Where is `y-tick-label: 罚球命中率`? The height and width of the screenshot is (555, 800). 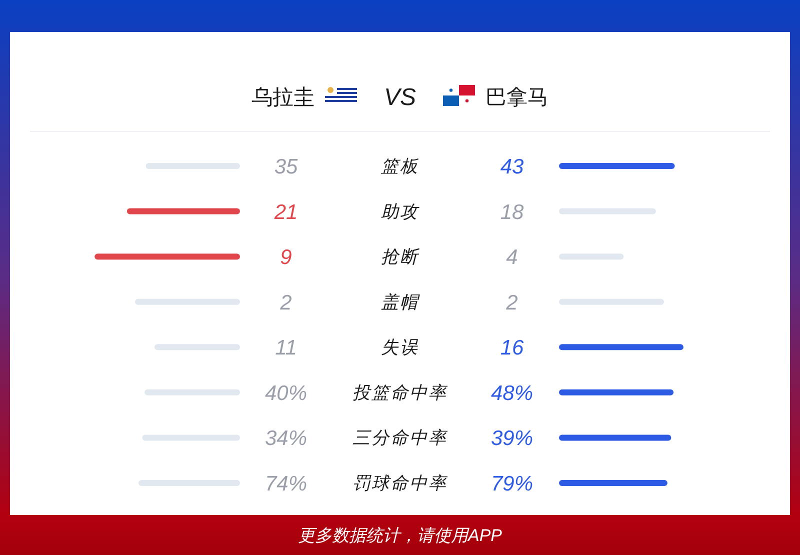 y-tick-label: 罚球命中率 is located at coordinates (400, 483).